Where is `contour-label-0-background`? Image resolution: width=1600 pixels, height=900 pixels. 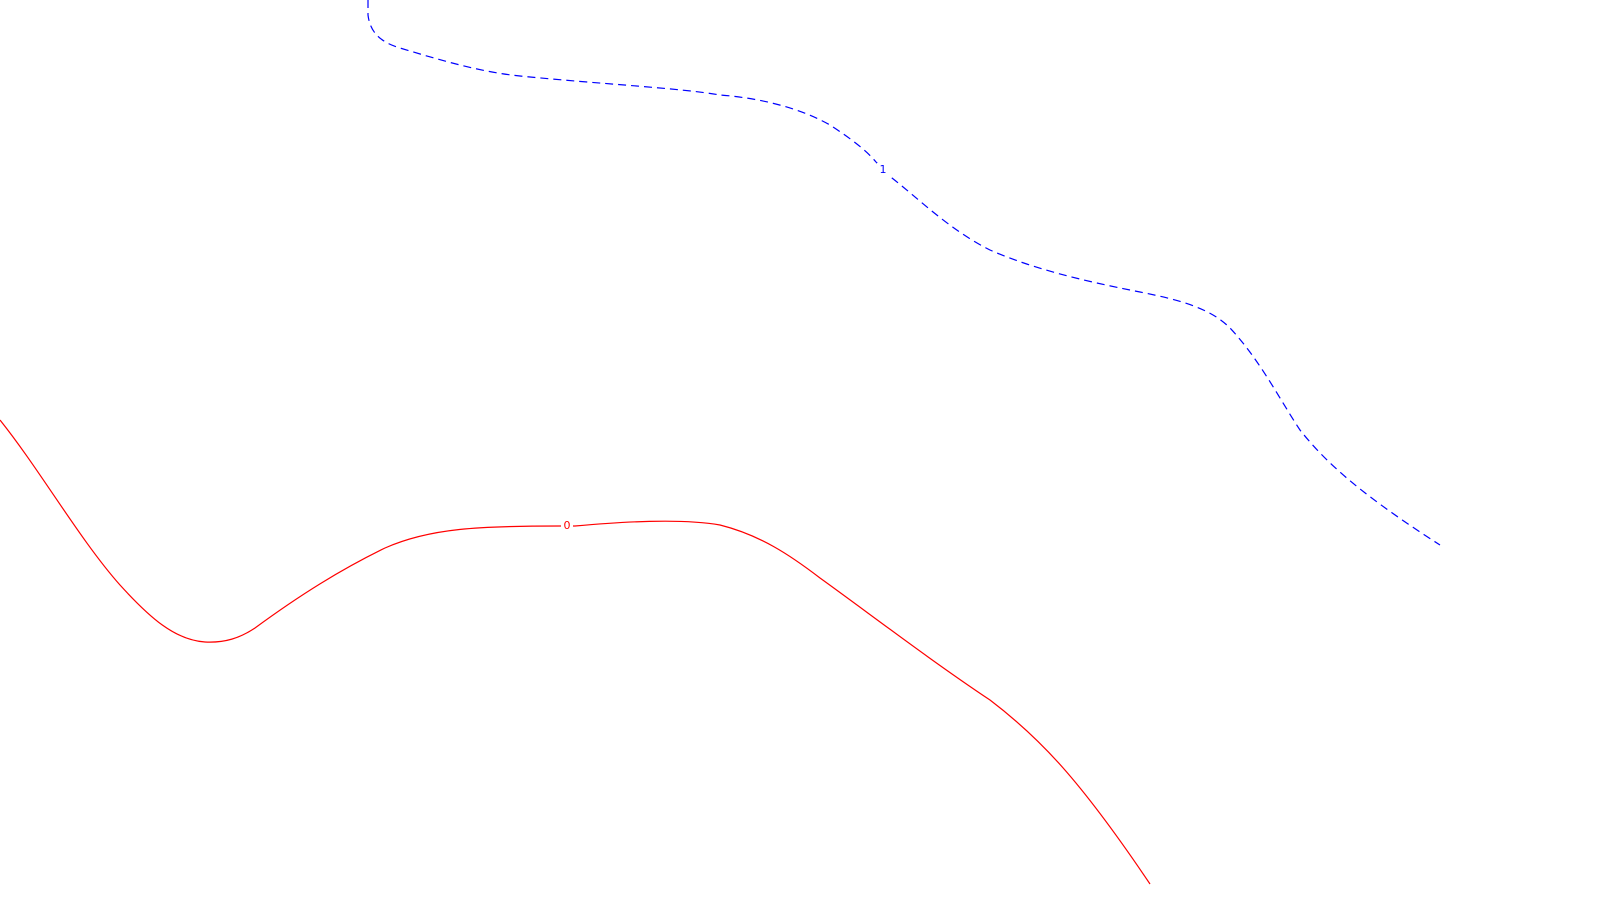
contour-label-0-background is located at coordinates (567, 526).